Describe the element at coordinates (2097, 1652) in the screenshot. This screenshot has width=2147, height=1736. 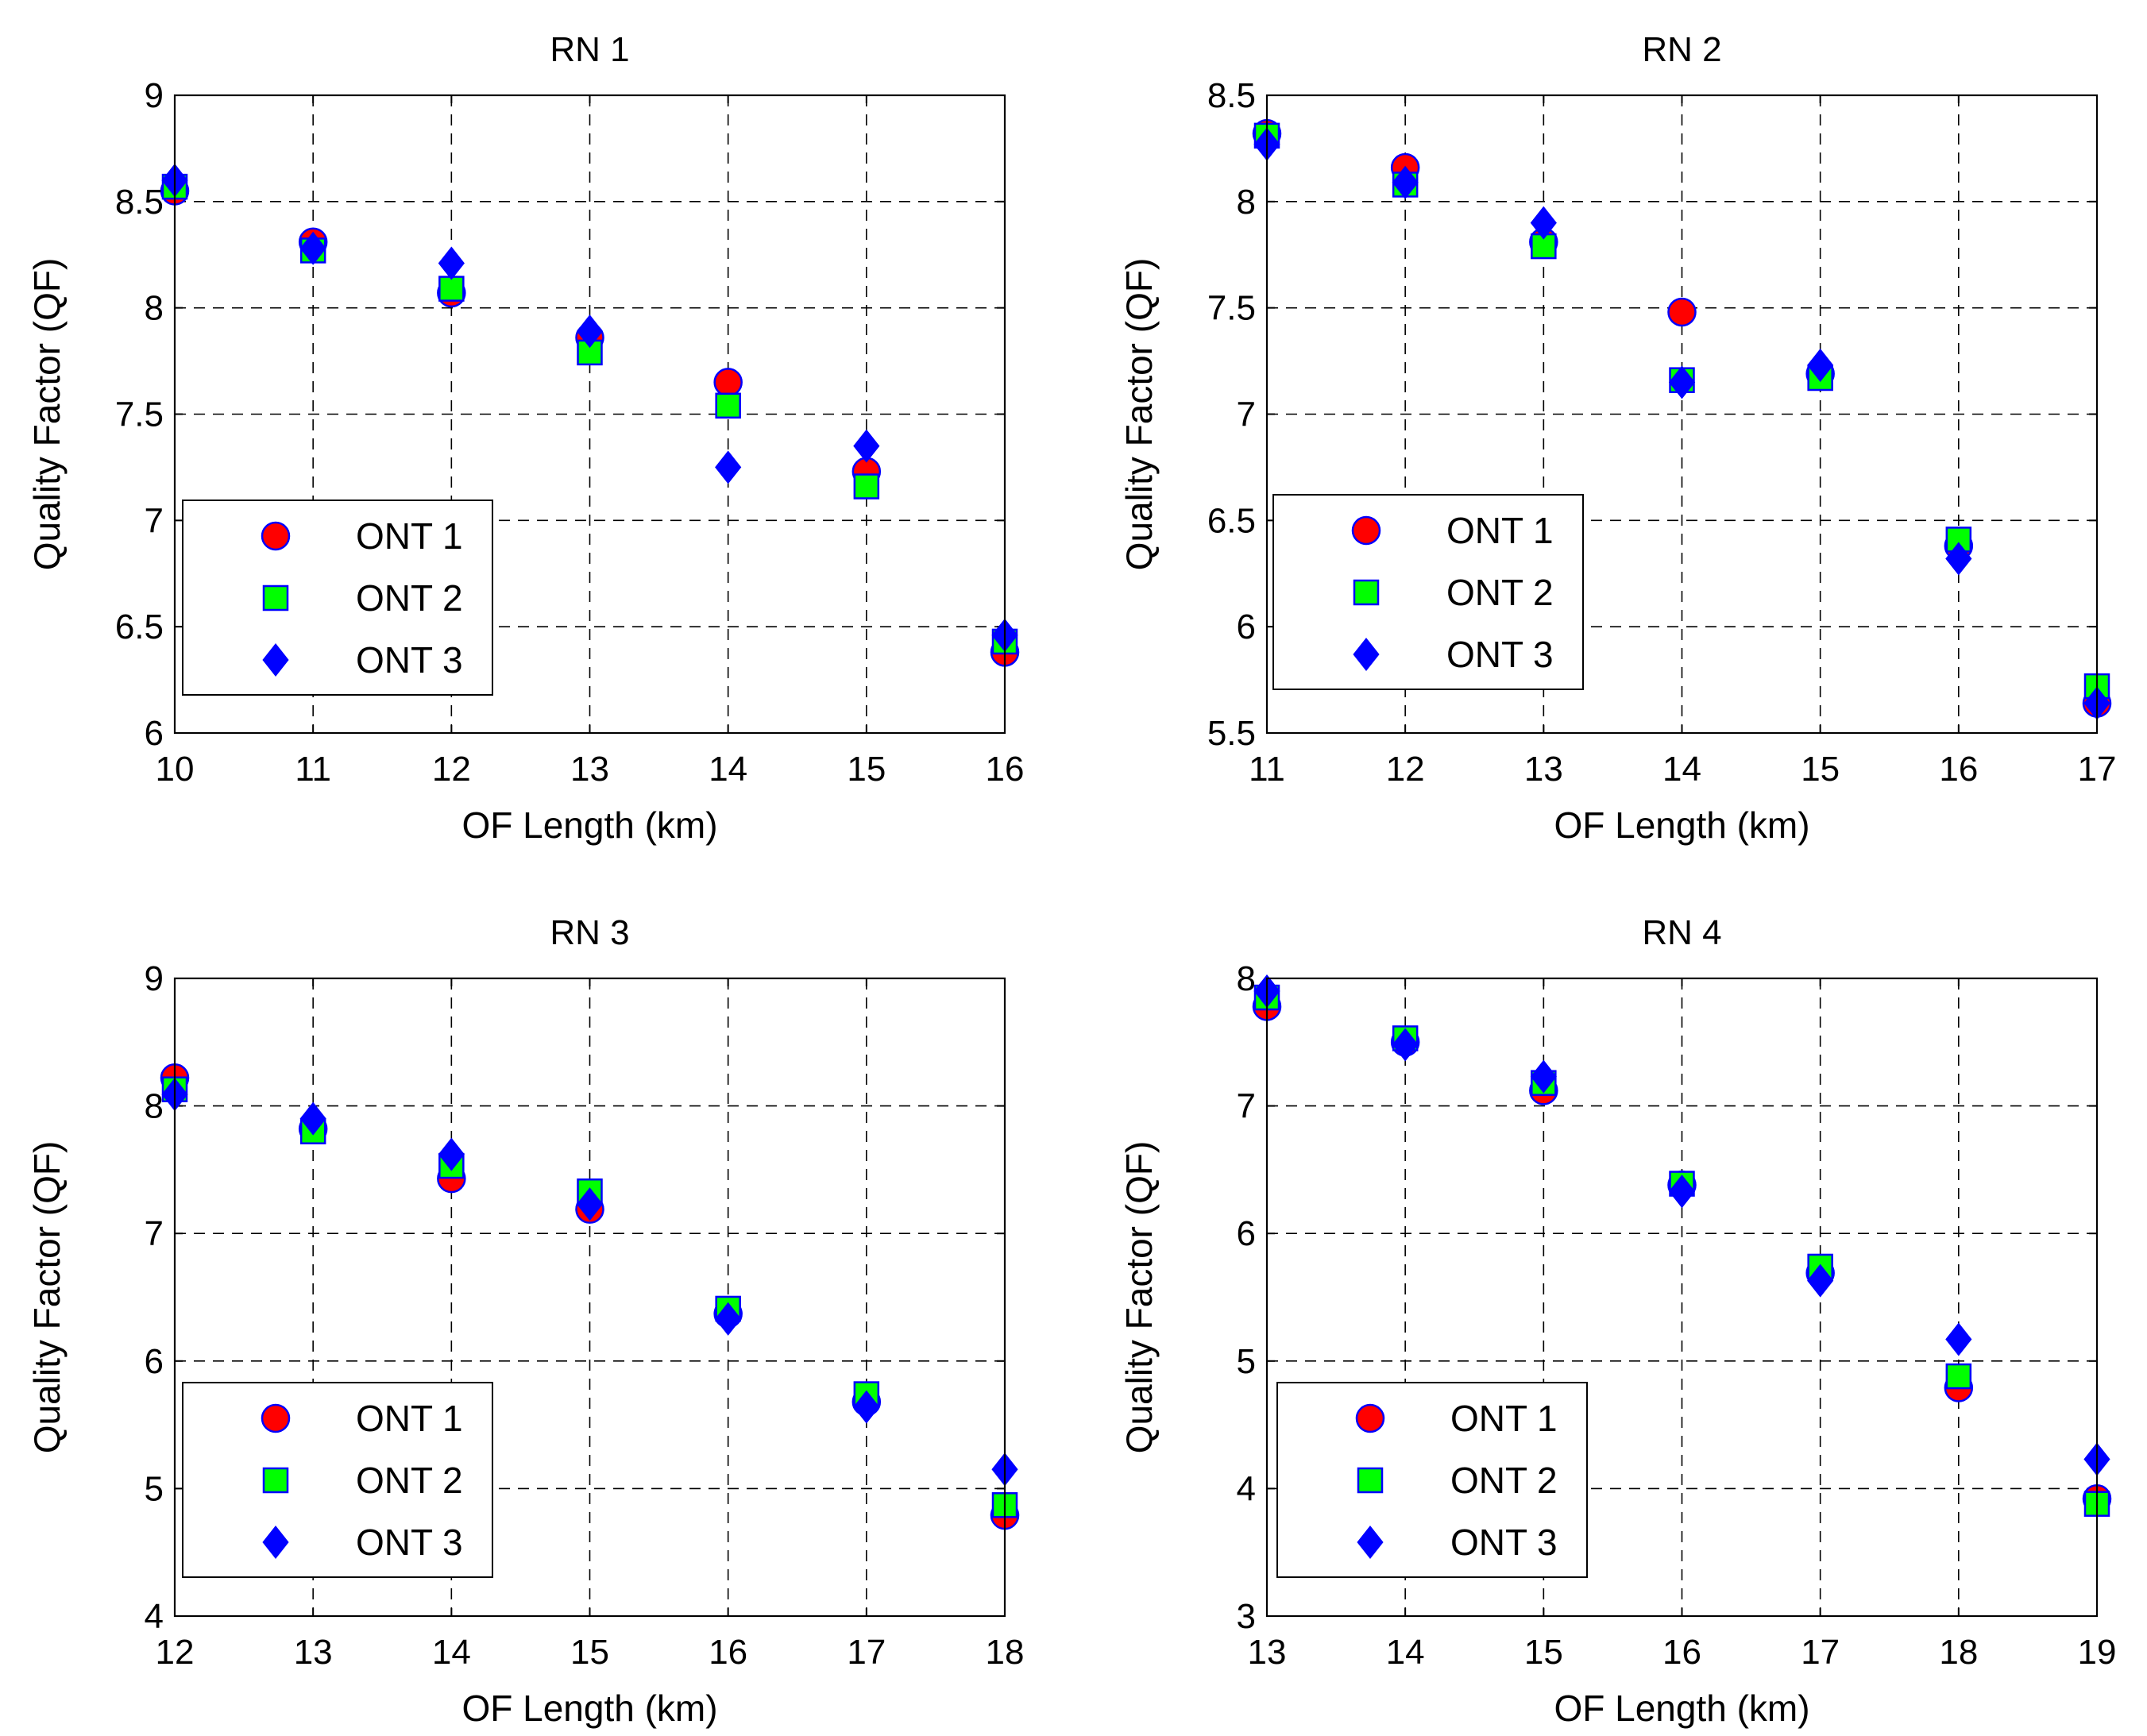
I see `x-tick-label: 19` at that location.